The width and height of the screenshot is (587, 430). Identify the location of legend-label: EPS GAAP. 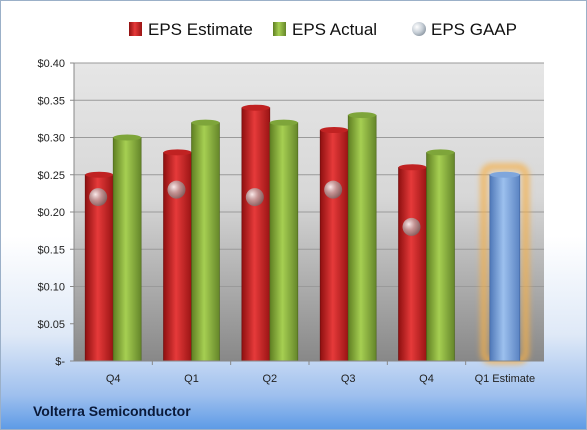
(474, 29).